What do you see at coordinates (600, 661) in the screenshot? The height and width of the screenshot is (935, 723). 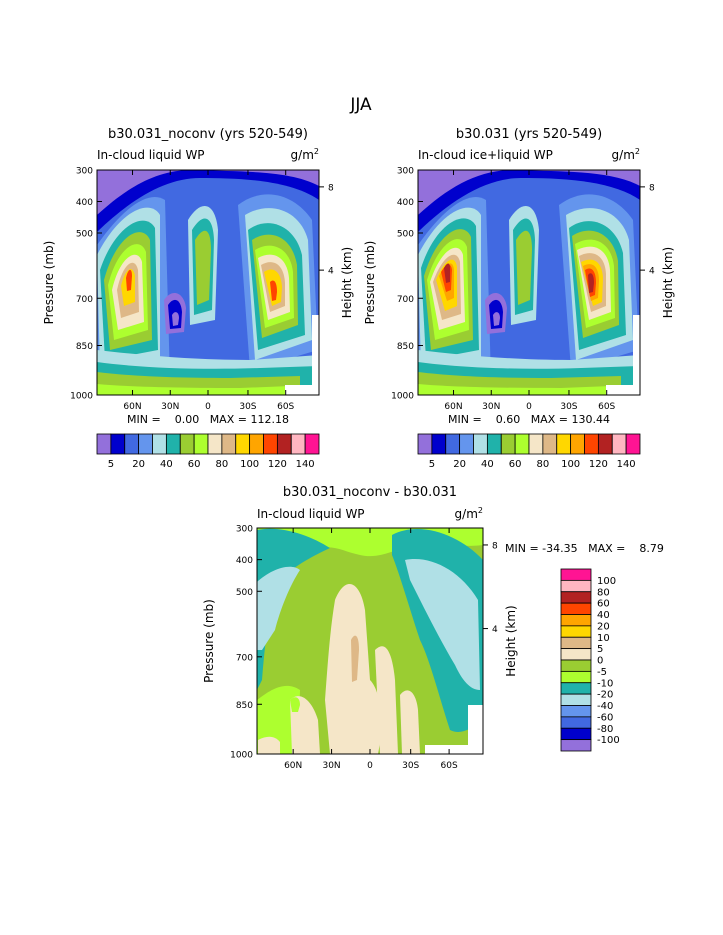 I see `colorbar-label: 0` at bounding box center [600, 661].